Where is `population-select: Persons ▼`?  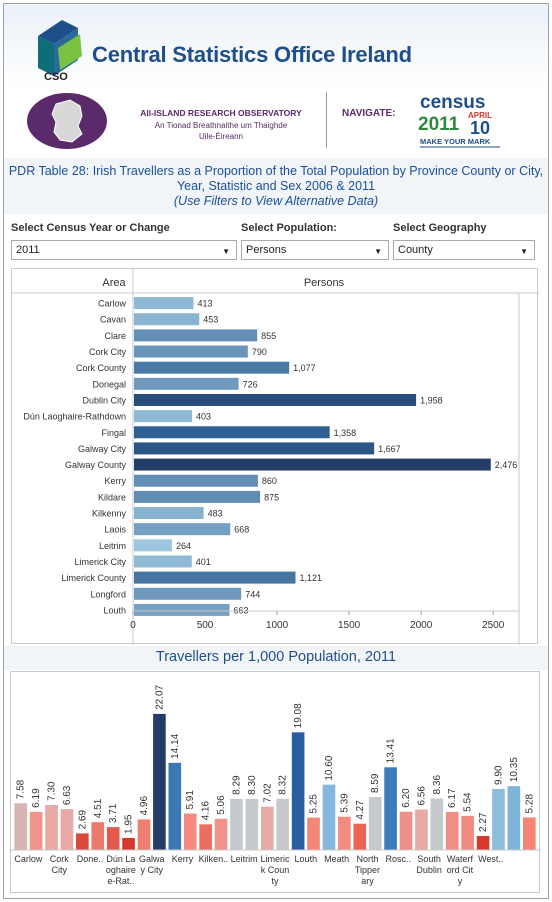 population-select: Persons ▼ is located at coordinates (315, 250).